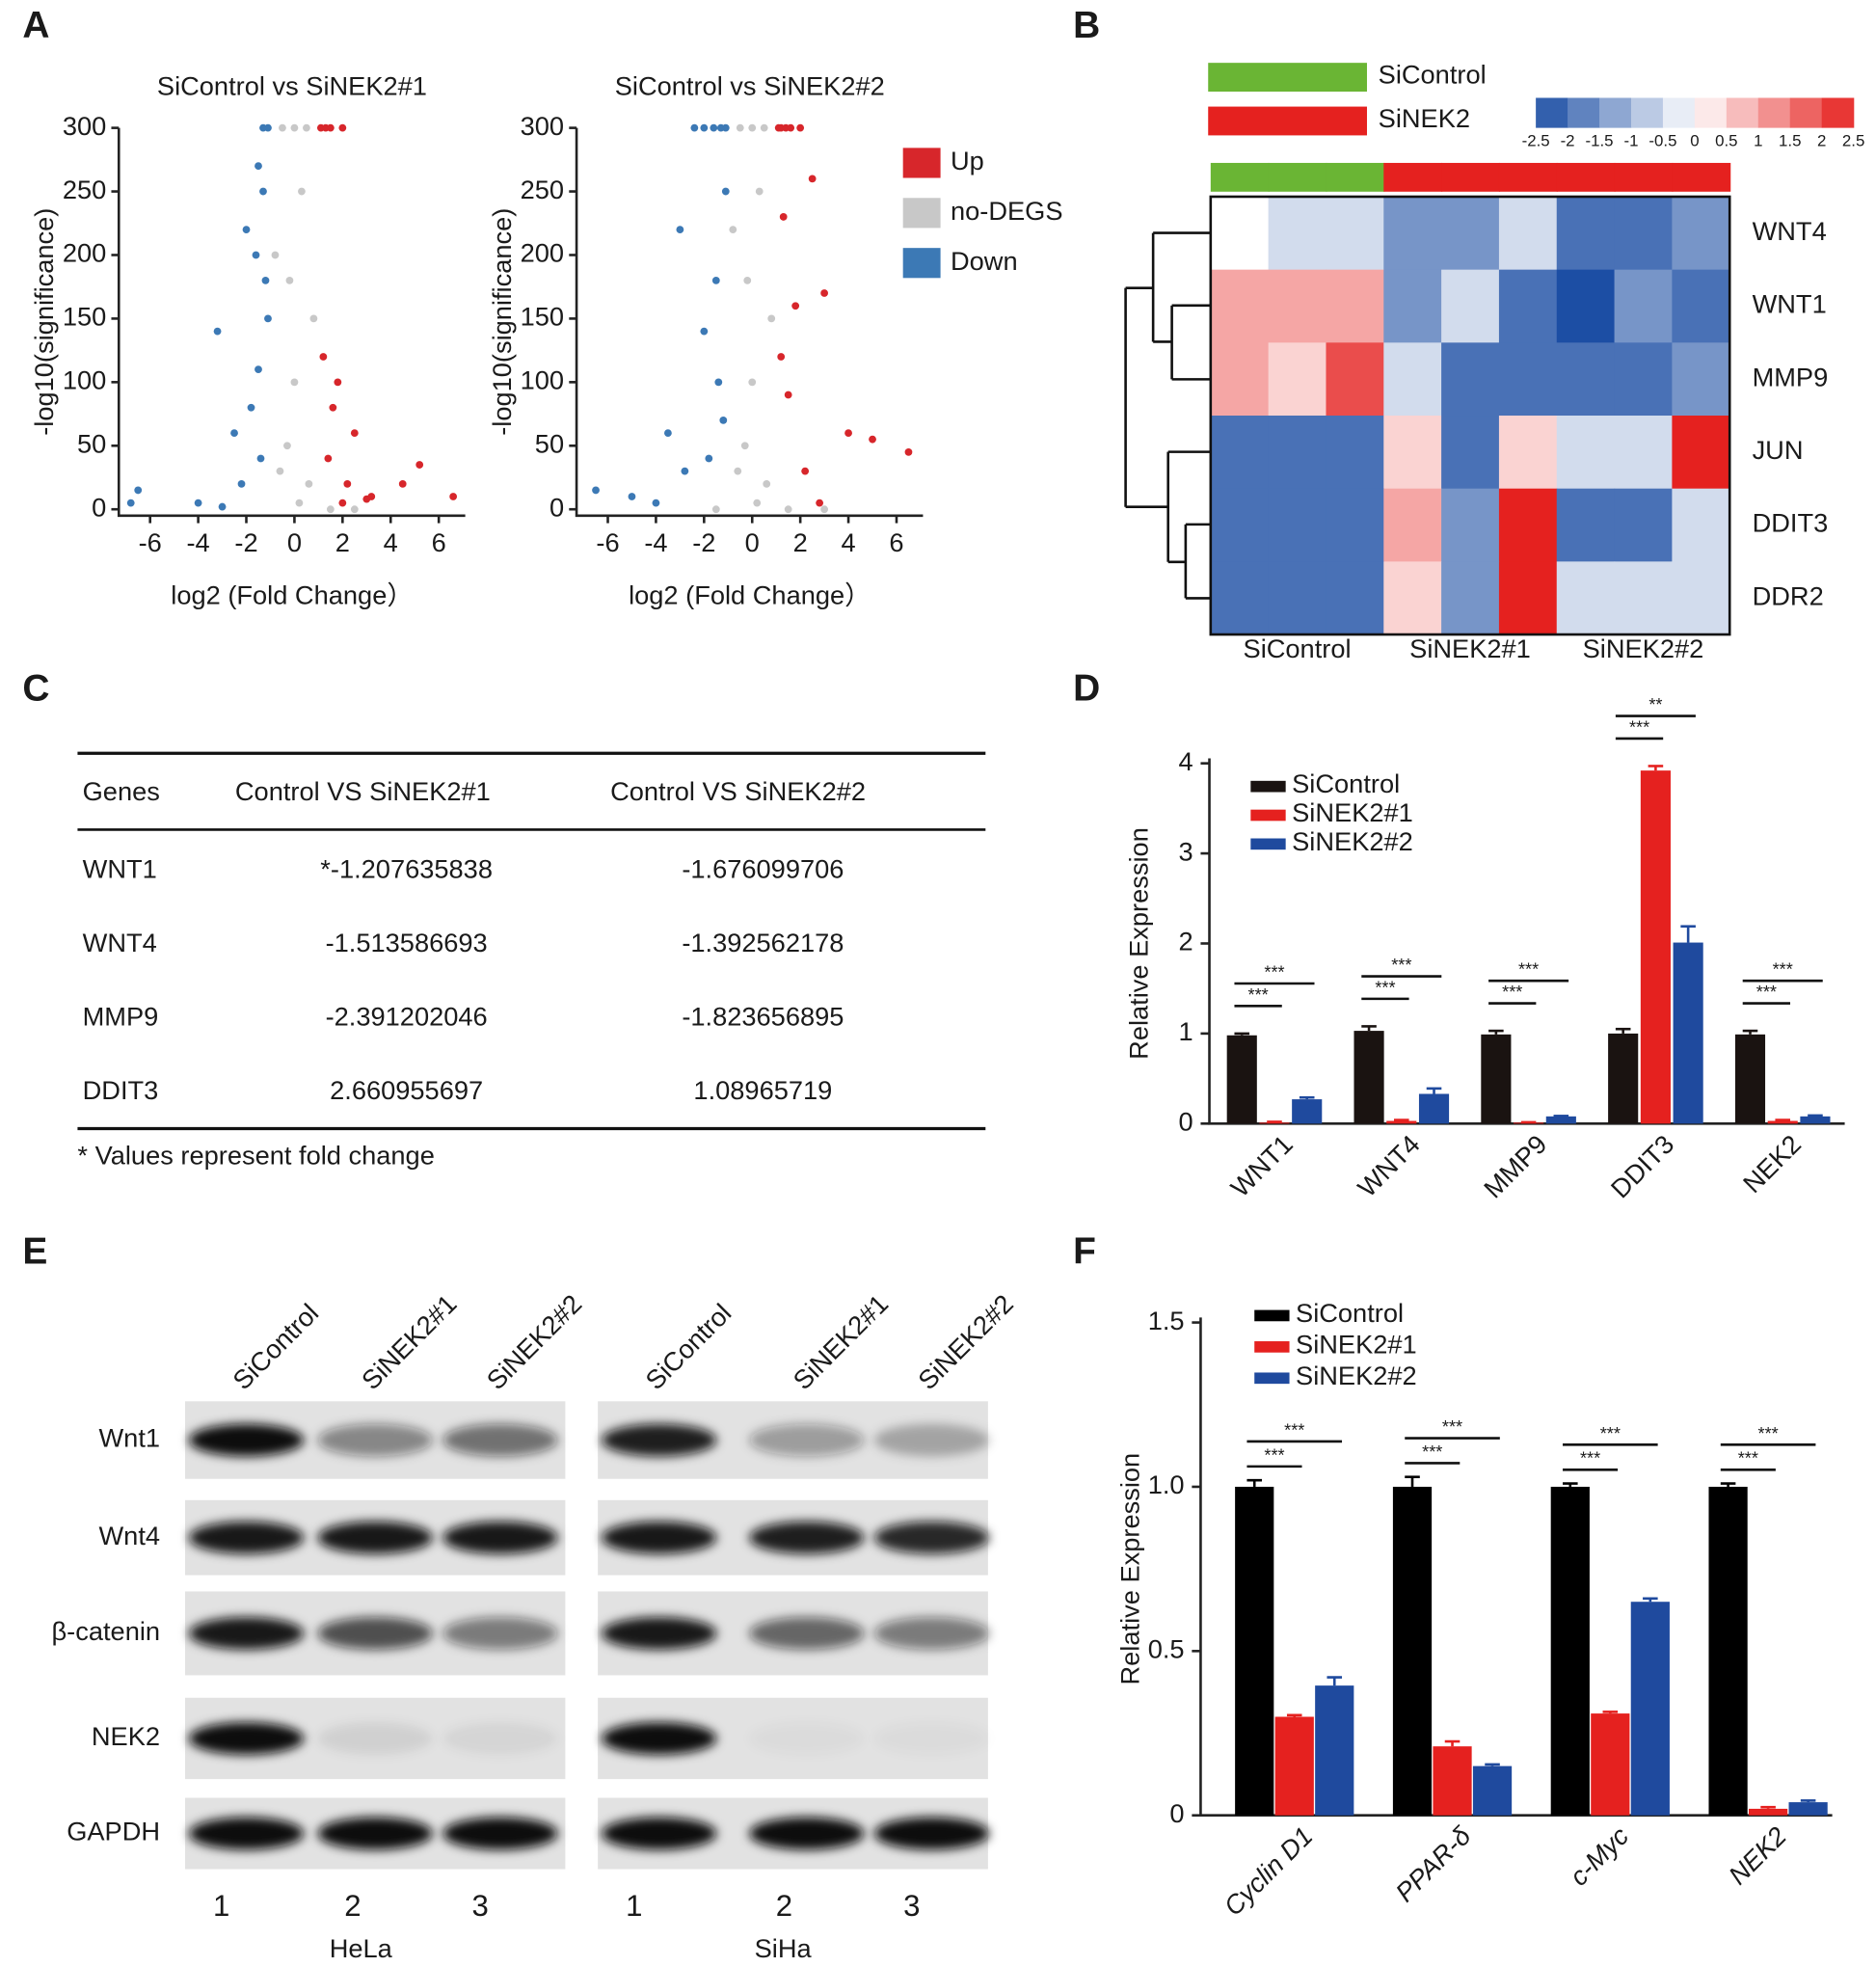 The width and height of the screenshot is (1876, 1967). What do you see at coordinates (965, 1341) in the screenshot?
I see `lane-label: SiNEK2#2` at bounding box center [965, 1341].